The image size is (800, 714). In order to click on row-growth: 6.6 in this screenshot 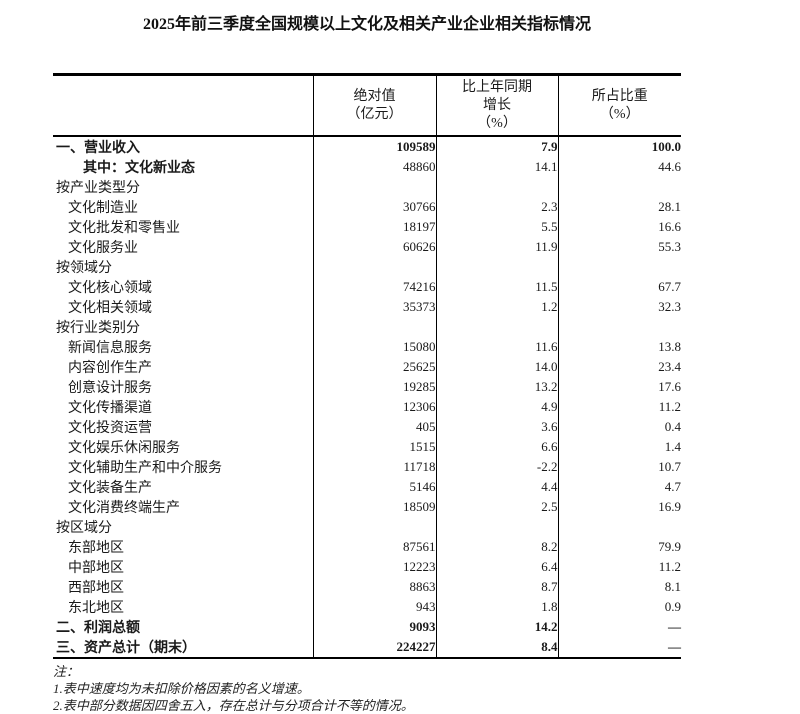, I will do `click(496, 447)`.